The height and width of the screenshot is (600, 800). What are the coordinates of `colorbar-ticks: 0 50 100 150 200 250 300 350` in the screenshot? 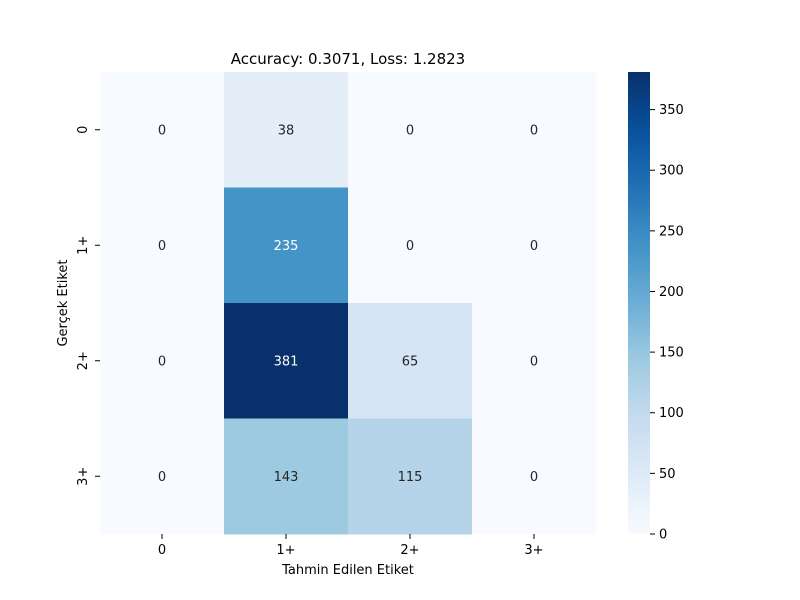 It's located at (667, 323).